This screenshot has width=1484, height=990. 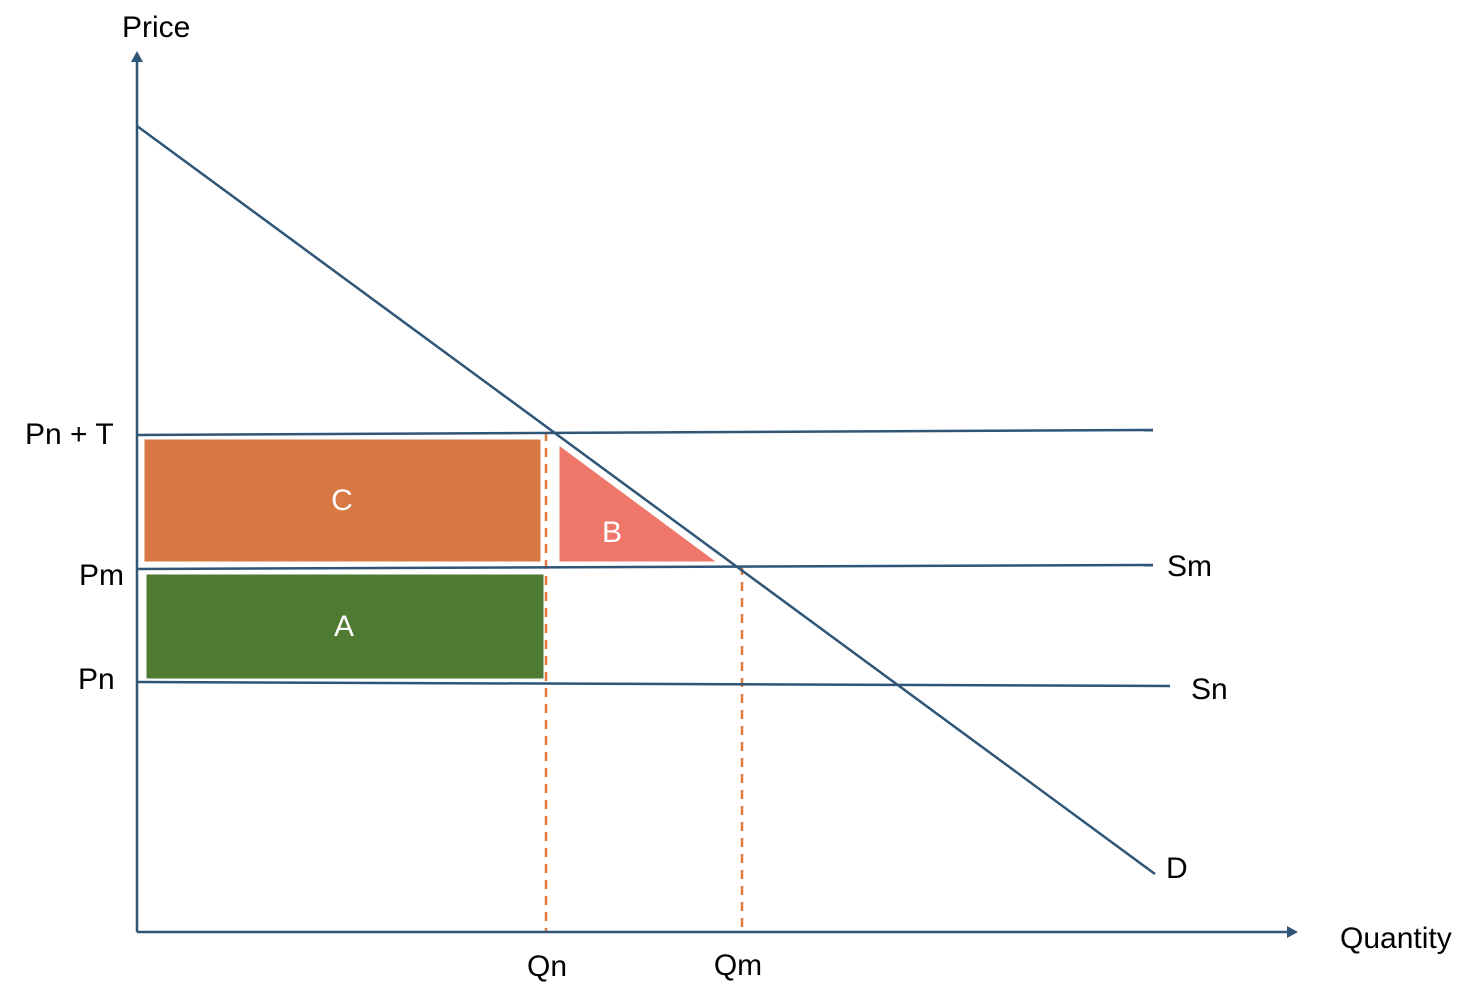 What do you see at coordinates (1177, 868) in the screenshot?
I see `curve-label-d: D` at bounding box center [1177, 868].